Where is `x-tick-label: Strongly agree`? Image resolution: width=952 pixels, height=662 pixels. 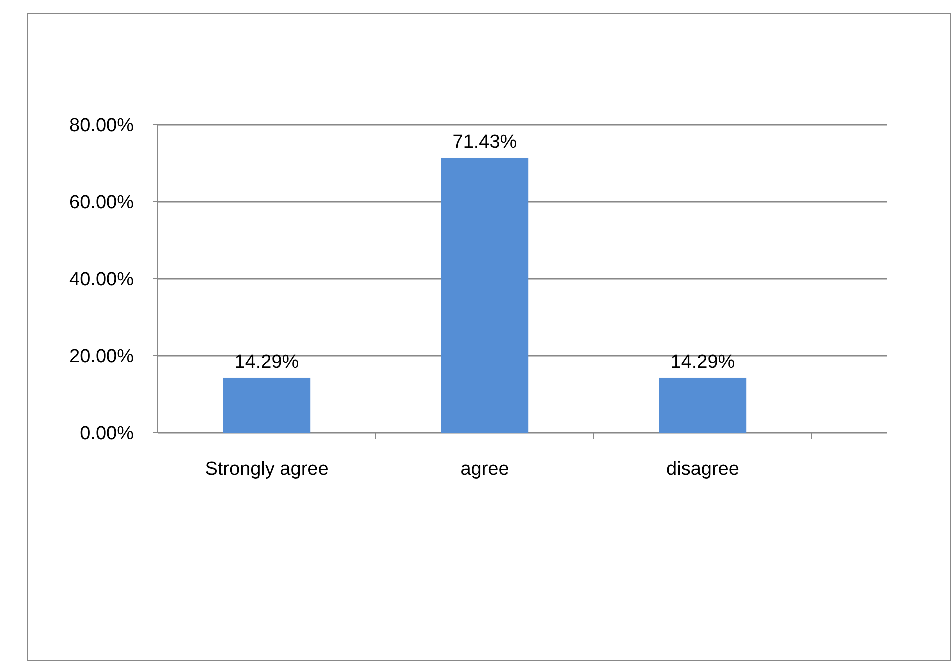 x-tick-label: Strongly agree is located at coordinates (267, 469).